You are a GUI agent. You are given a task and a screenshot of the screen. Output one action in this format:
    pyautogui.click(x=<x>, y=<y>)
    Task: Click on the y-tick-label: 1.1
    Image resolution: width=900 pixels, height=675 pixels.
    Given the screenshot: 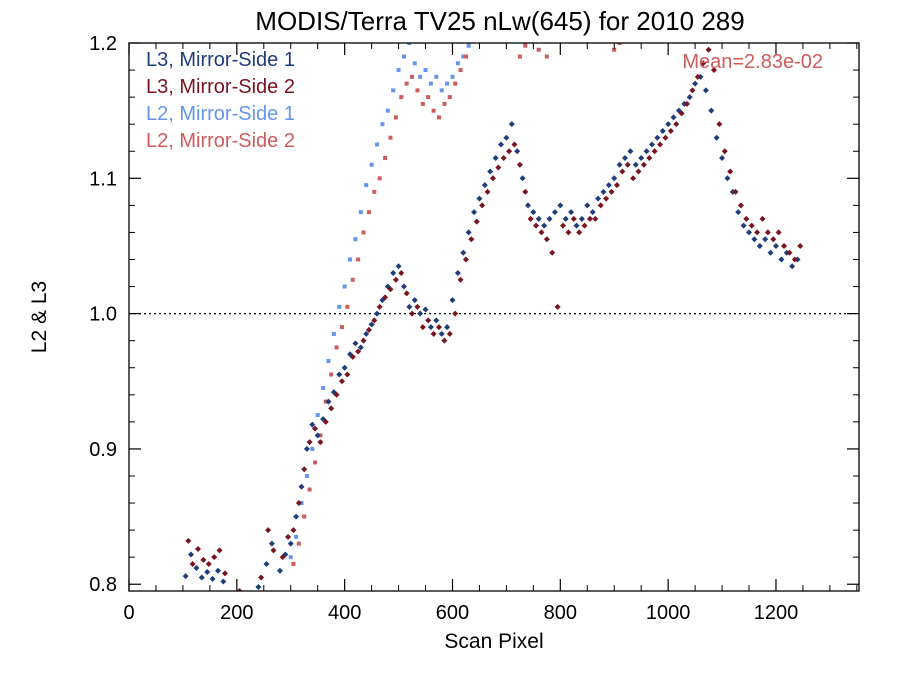 What is the action you would take?
    pyautogui.click(x=103, y=179)
    